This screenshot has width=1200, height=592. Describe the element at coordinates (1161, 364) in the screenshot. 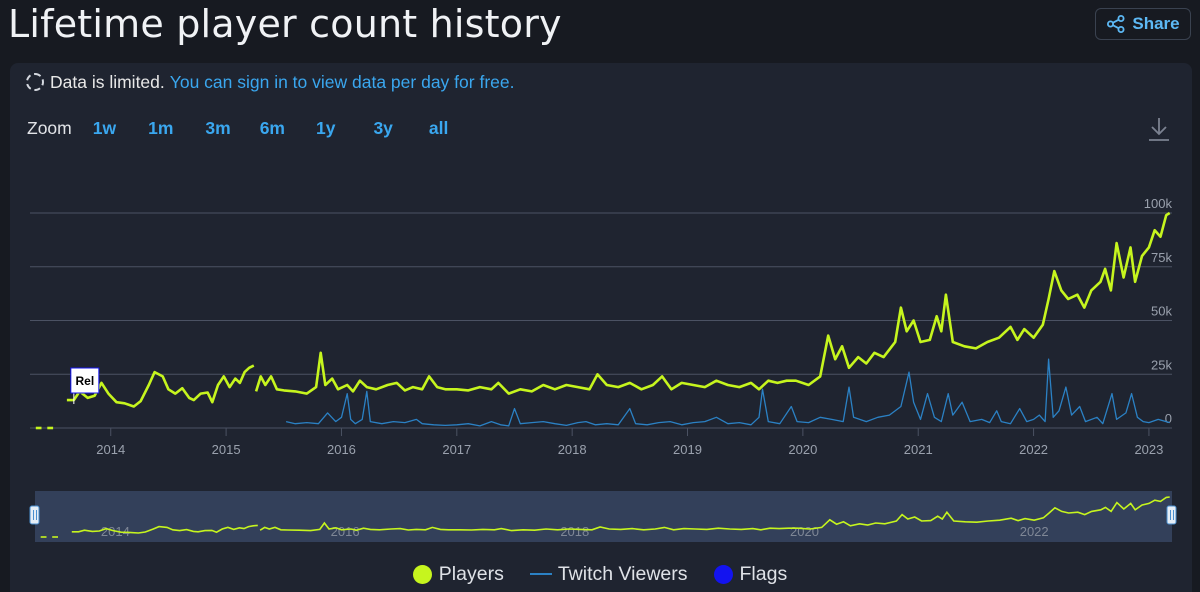

I see `y-tick-label: 25k` at that location.